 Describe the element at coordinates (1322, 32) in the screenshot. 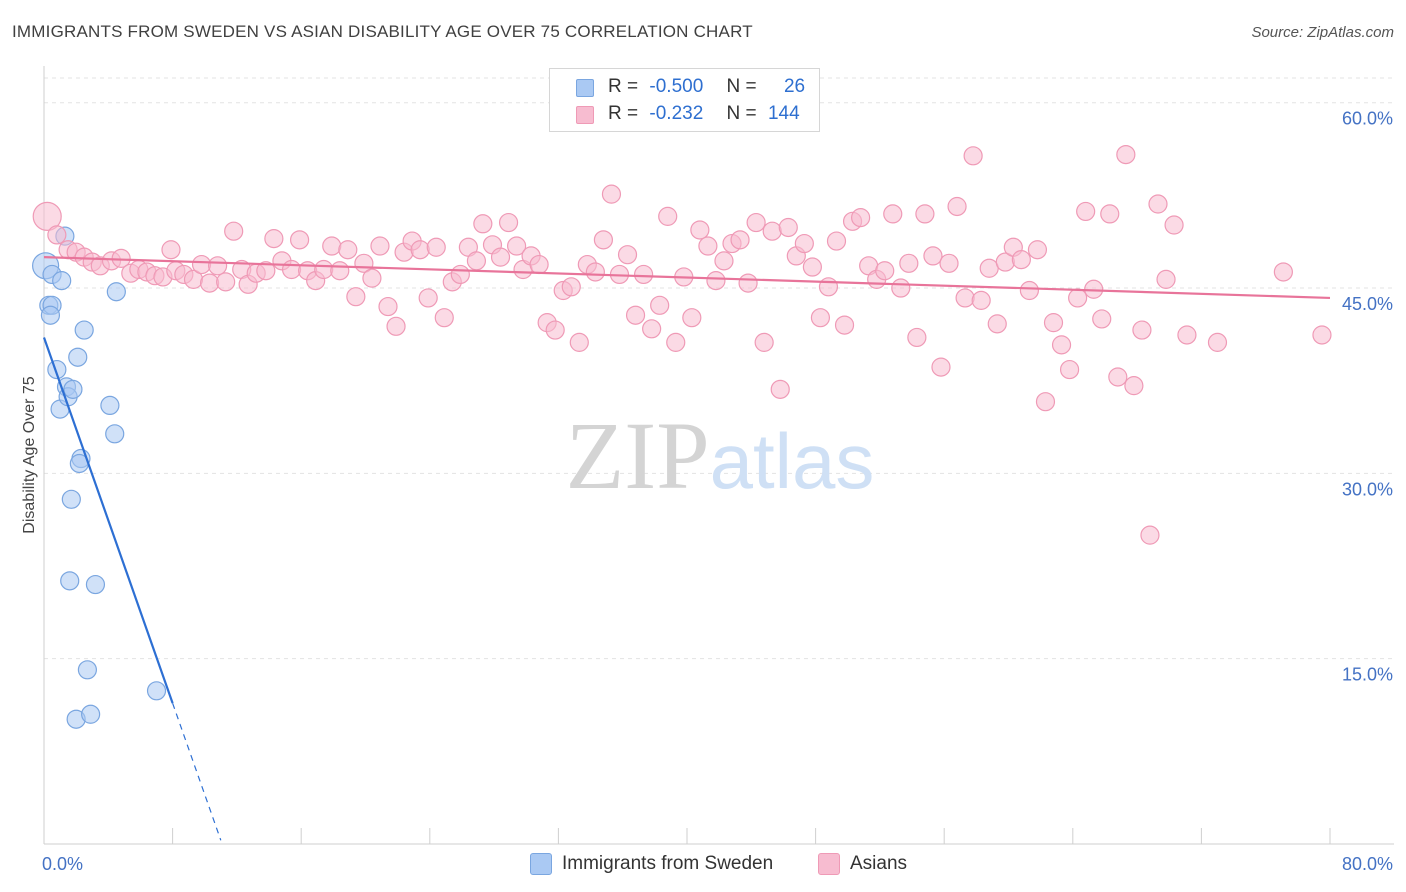

I see `chart-source: Source: ZipAtlas.com` at that location.